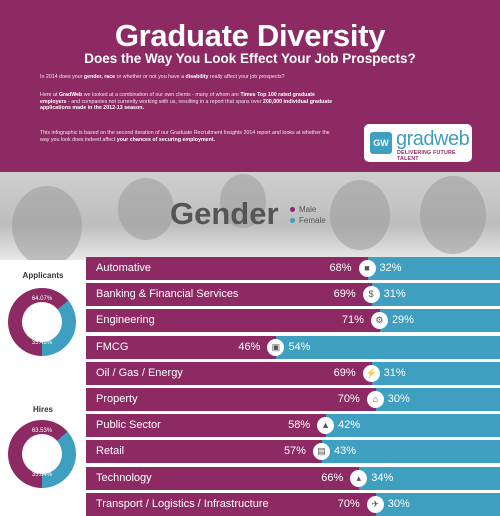 The width and height of the screenshot is (500, 516). I want to click on industry-row: Property 70% ⌂ 30%, so click(293, 399).